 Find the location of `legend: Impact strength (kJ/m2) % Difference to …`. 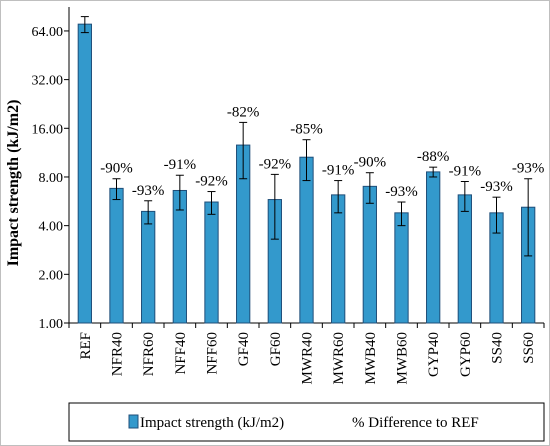

legend: Impact strength (kJ/m2) % Difference to … is located at coordinates (306, 422).